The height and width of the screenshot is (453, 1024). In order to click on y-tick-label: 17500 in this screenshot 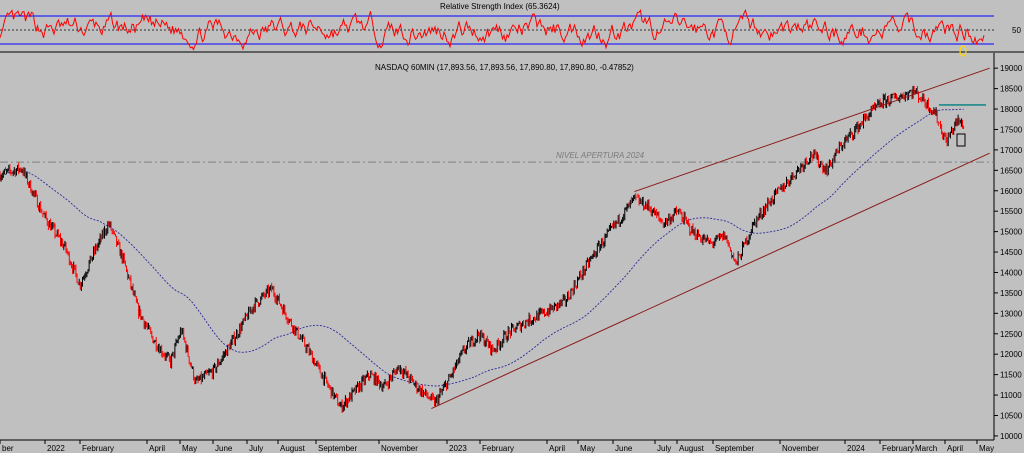, I will do `click(1011, 129)`.